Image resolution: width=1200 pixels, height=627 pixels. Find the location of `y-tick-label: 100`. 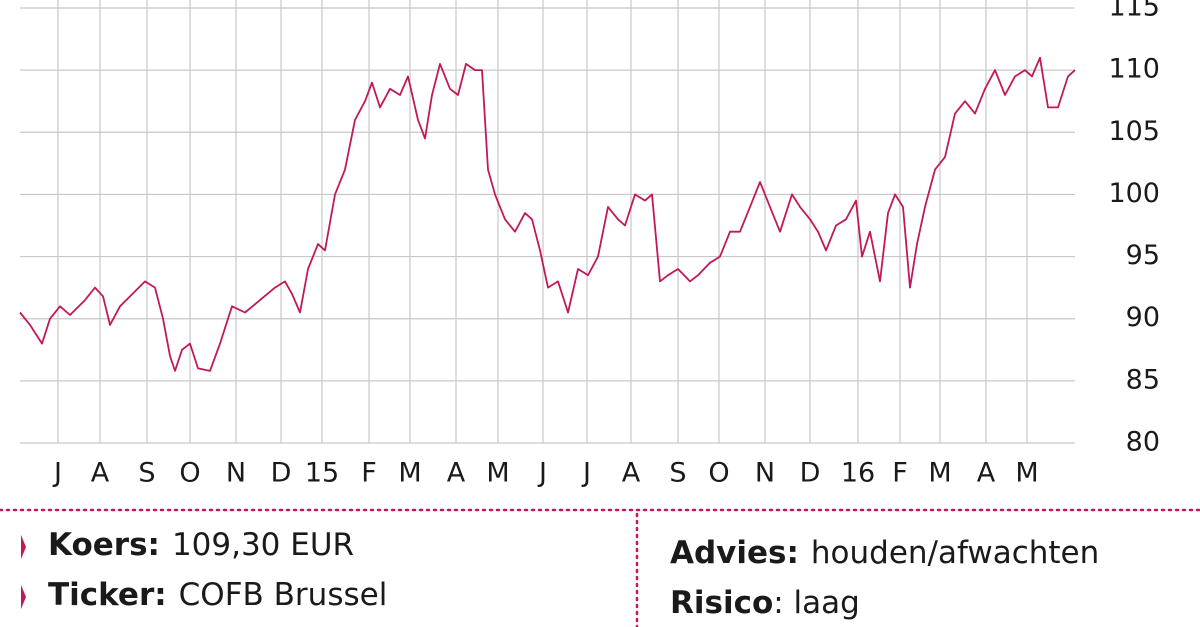

y-tick-label: 100 is located at coordinates (1134, 193).